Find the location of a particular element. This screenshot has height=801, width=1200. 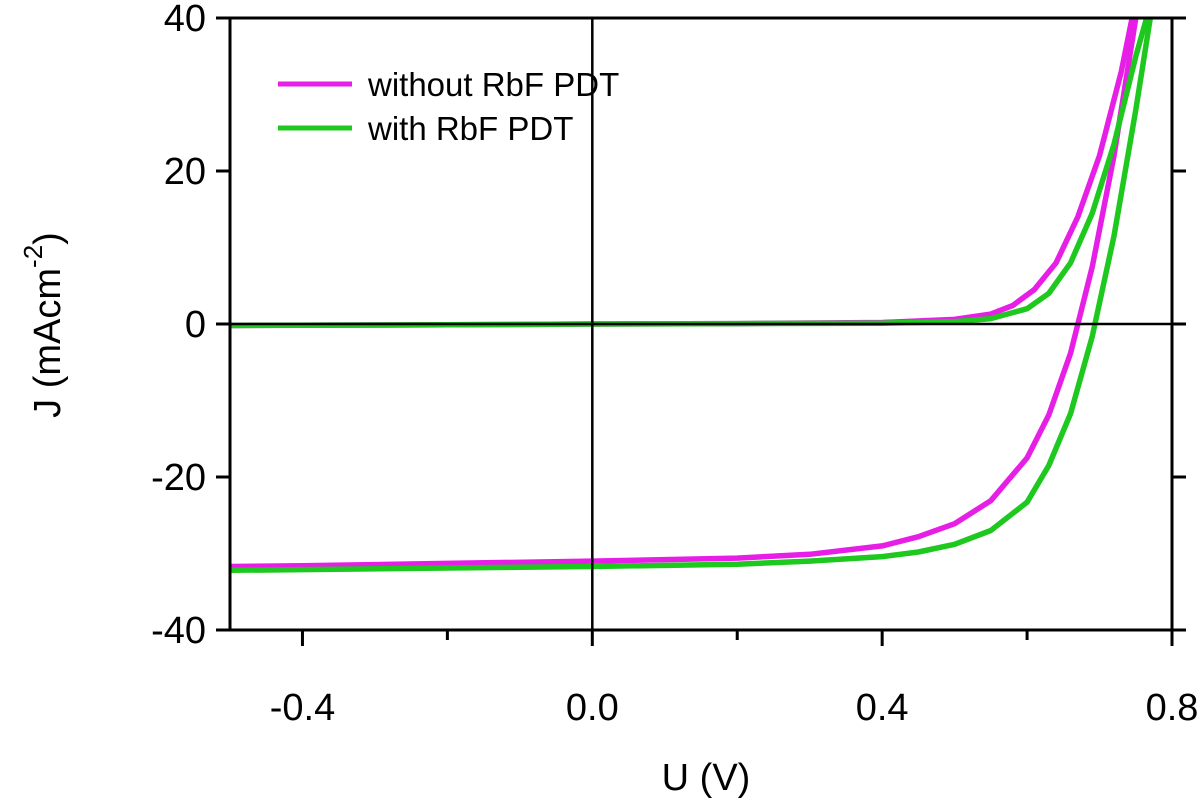

x-tick-label: 0.0 is located at coordinates (592, 708).